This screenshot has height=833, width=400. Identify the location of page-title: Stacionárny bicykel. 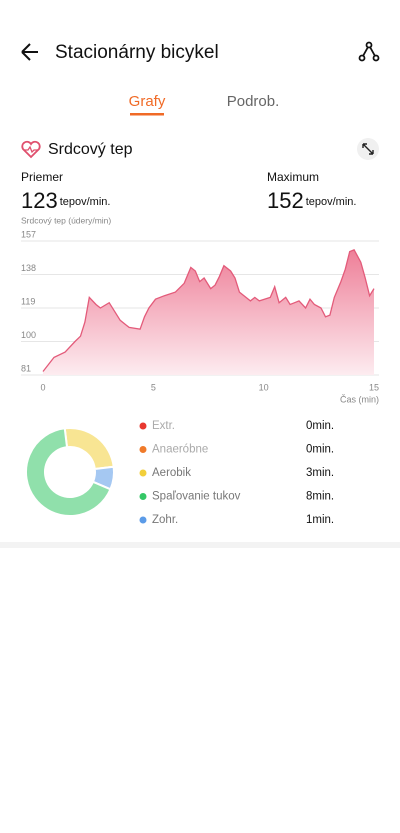
(137, 52).